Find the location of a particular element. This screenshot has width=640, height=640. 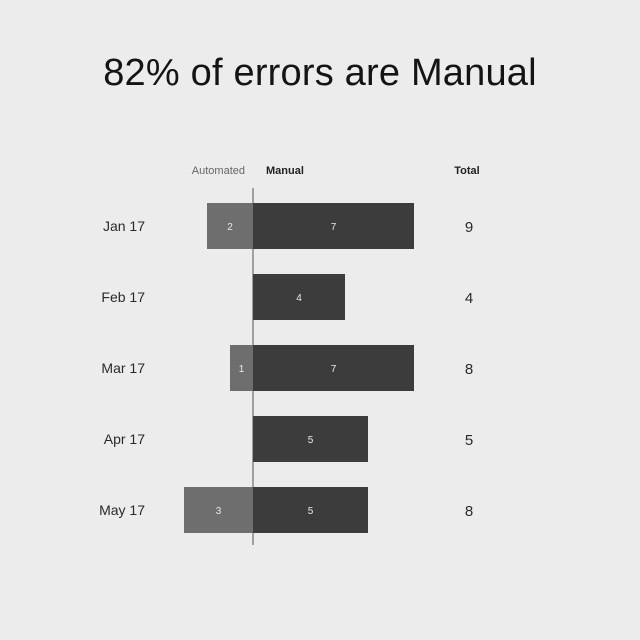

manual-value-mar-17: 7 is located at coordinates (334, 369).